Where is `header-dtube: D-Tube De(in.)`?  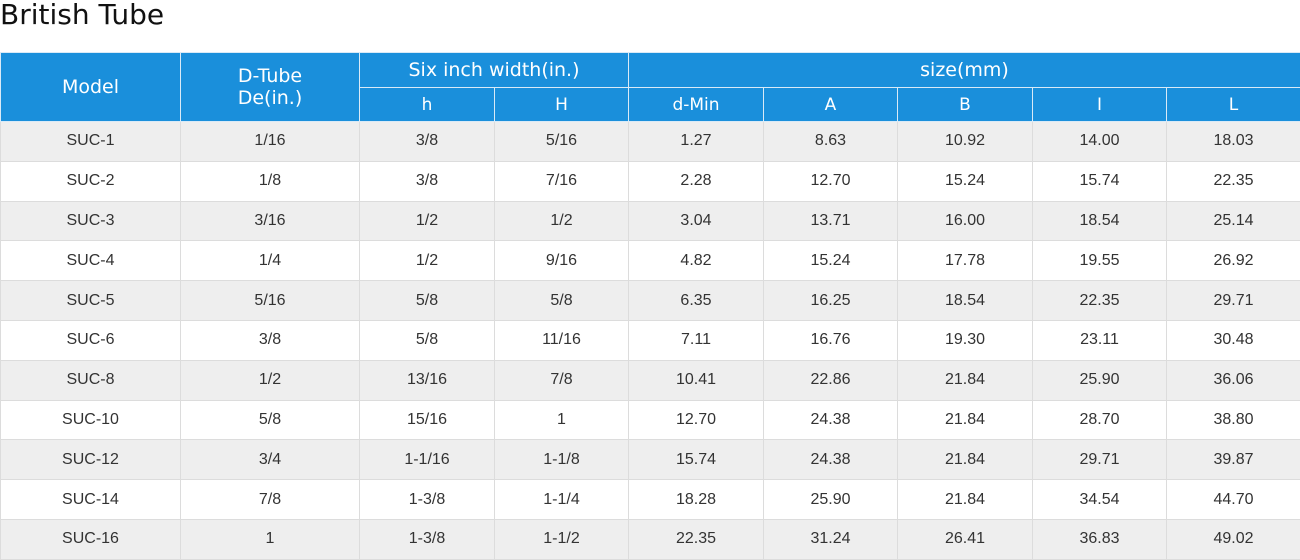
header-dtube: D-Tube De(in.) is located at coordinates (270, 87).